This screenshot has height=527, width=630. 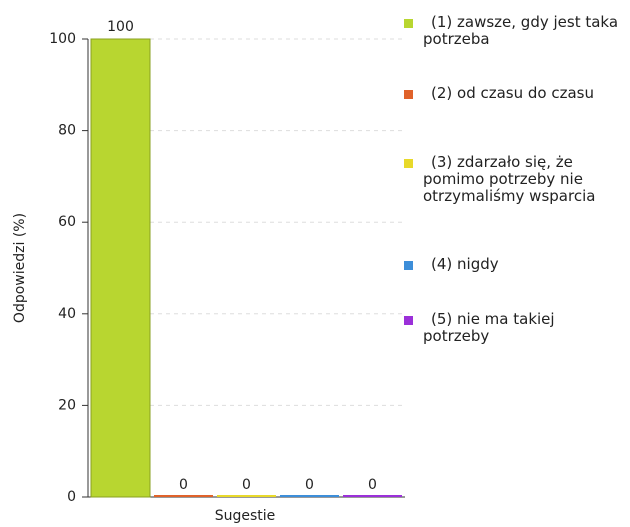 I want to click on y-tick-label: 100, so click(x=62, y=39).